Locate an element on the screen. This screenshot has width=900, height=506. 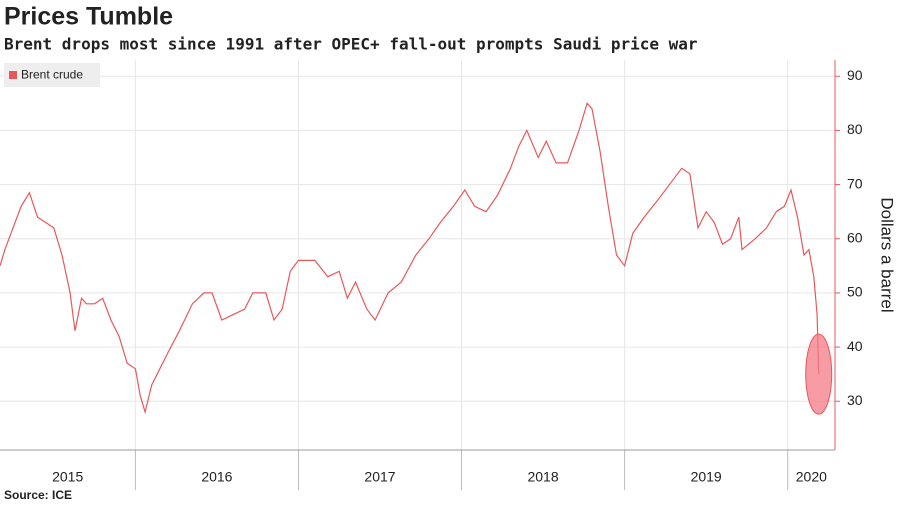
x-tick-label: 2020 is located at coordinates (811, 477).